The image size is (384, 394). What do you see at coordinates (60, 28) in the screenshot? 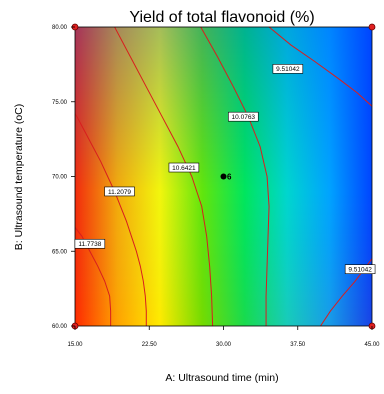
I see `y-tick-label: 80.00` at bounding box center [60, 28].